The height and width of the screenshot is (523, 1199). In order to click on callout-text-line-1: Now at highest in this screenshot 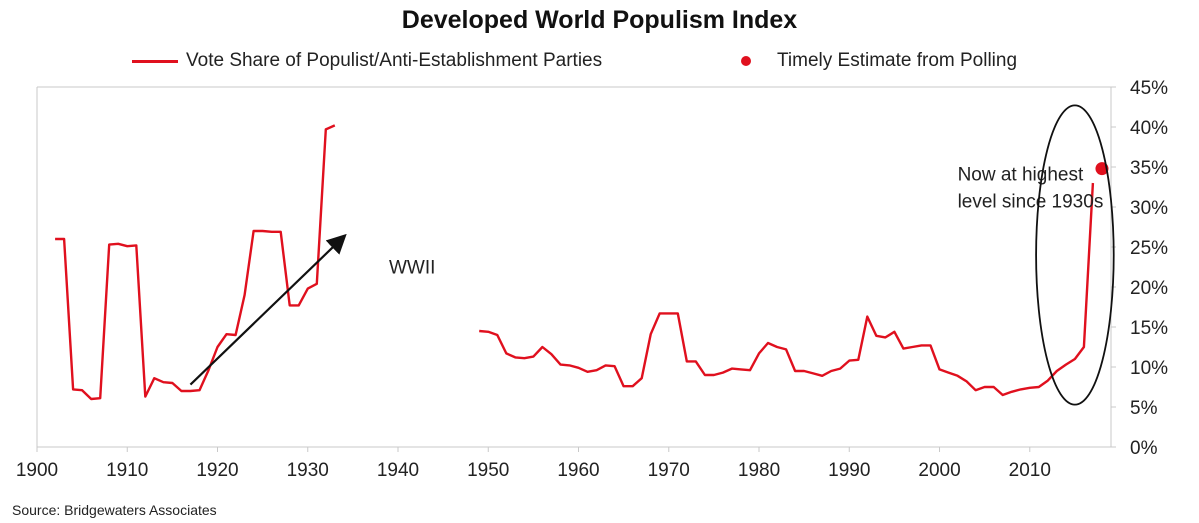, I will do `click(1021, 175)`.